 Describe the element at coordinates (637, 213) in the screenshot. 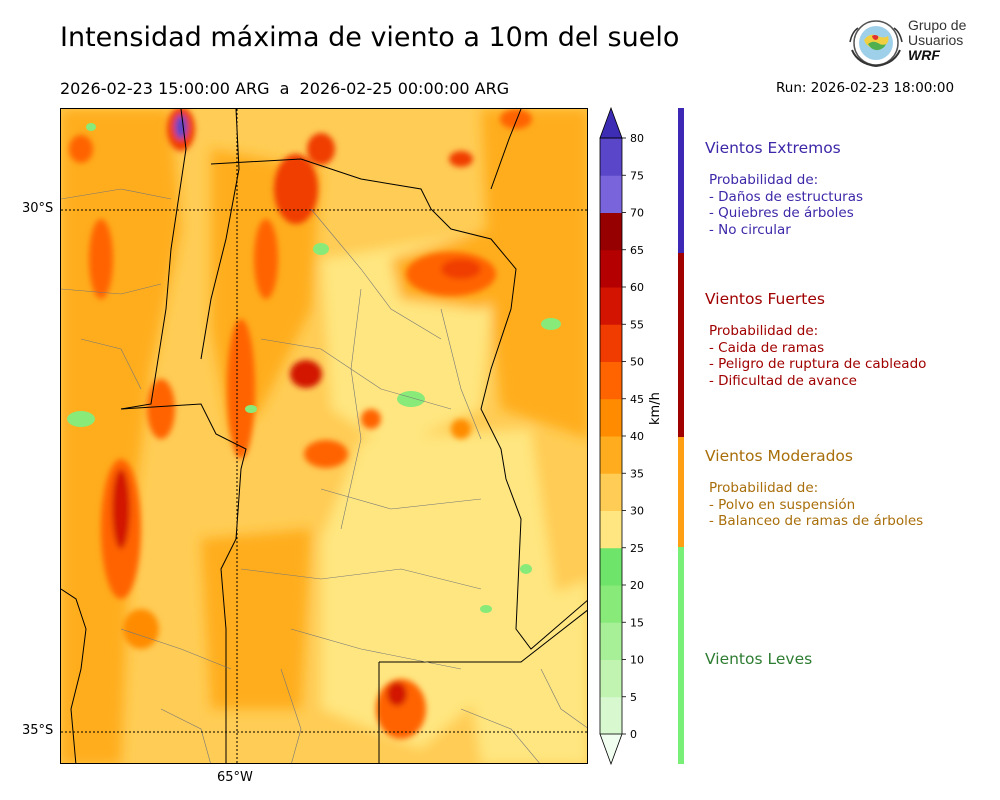

I see `colorbar-tick-label: 70` at that location.